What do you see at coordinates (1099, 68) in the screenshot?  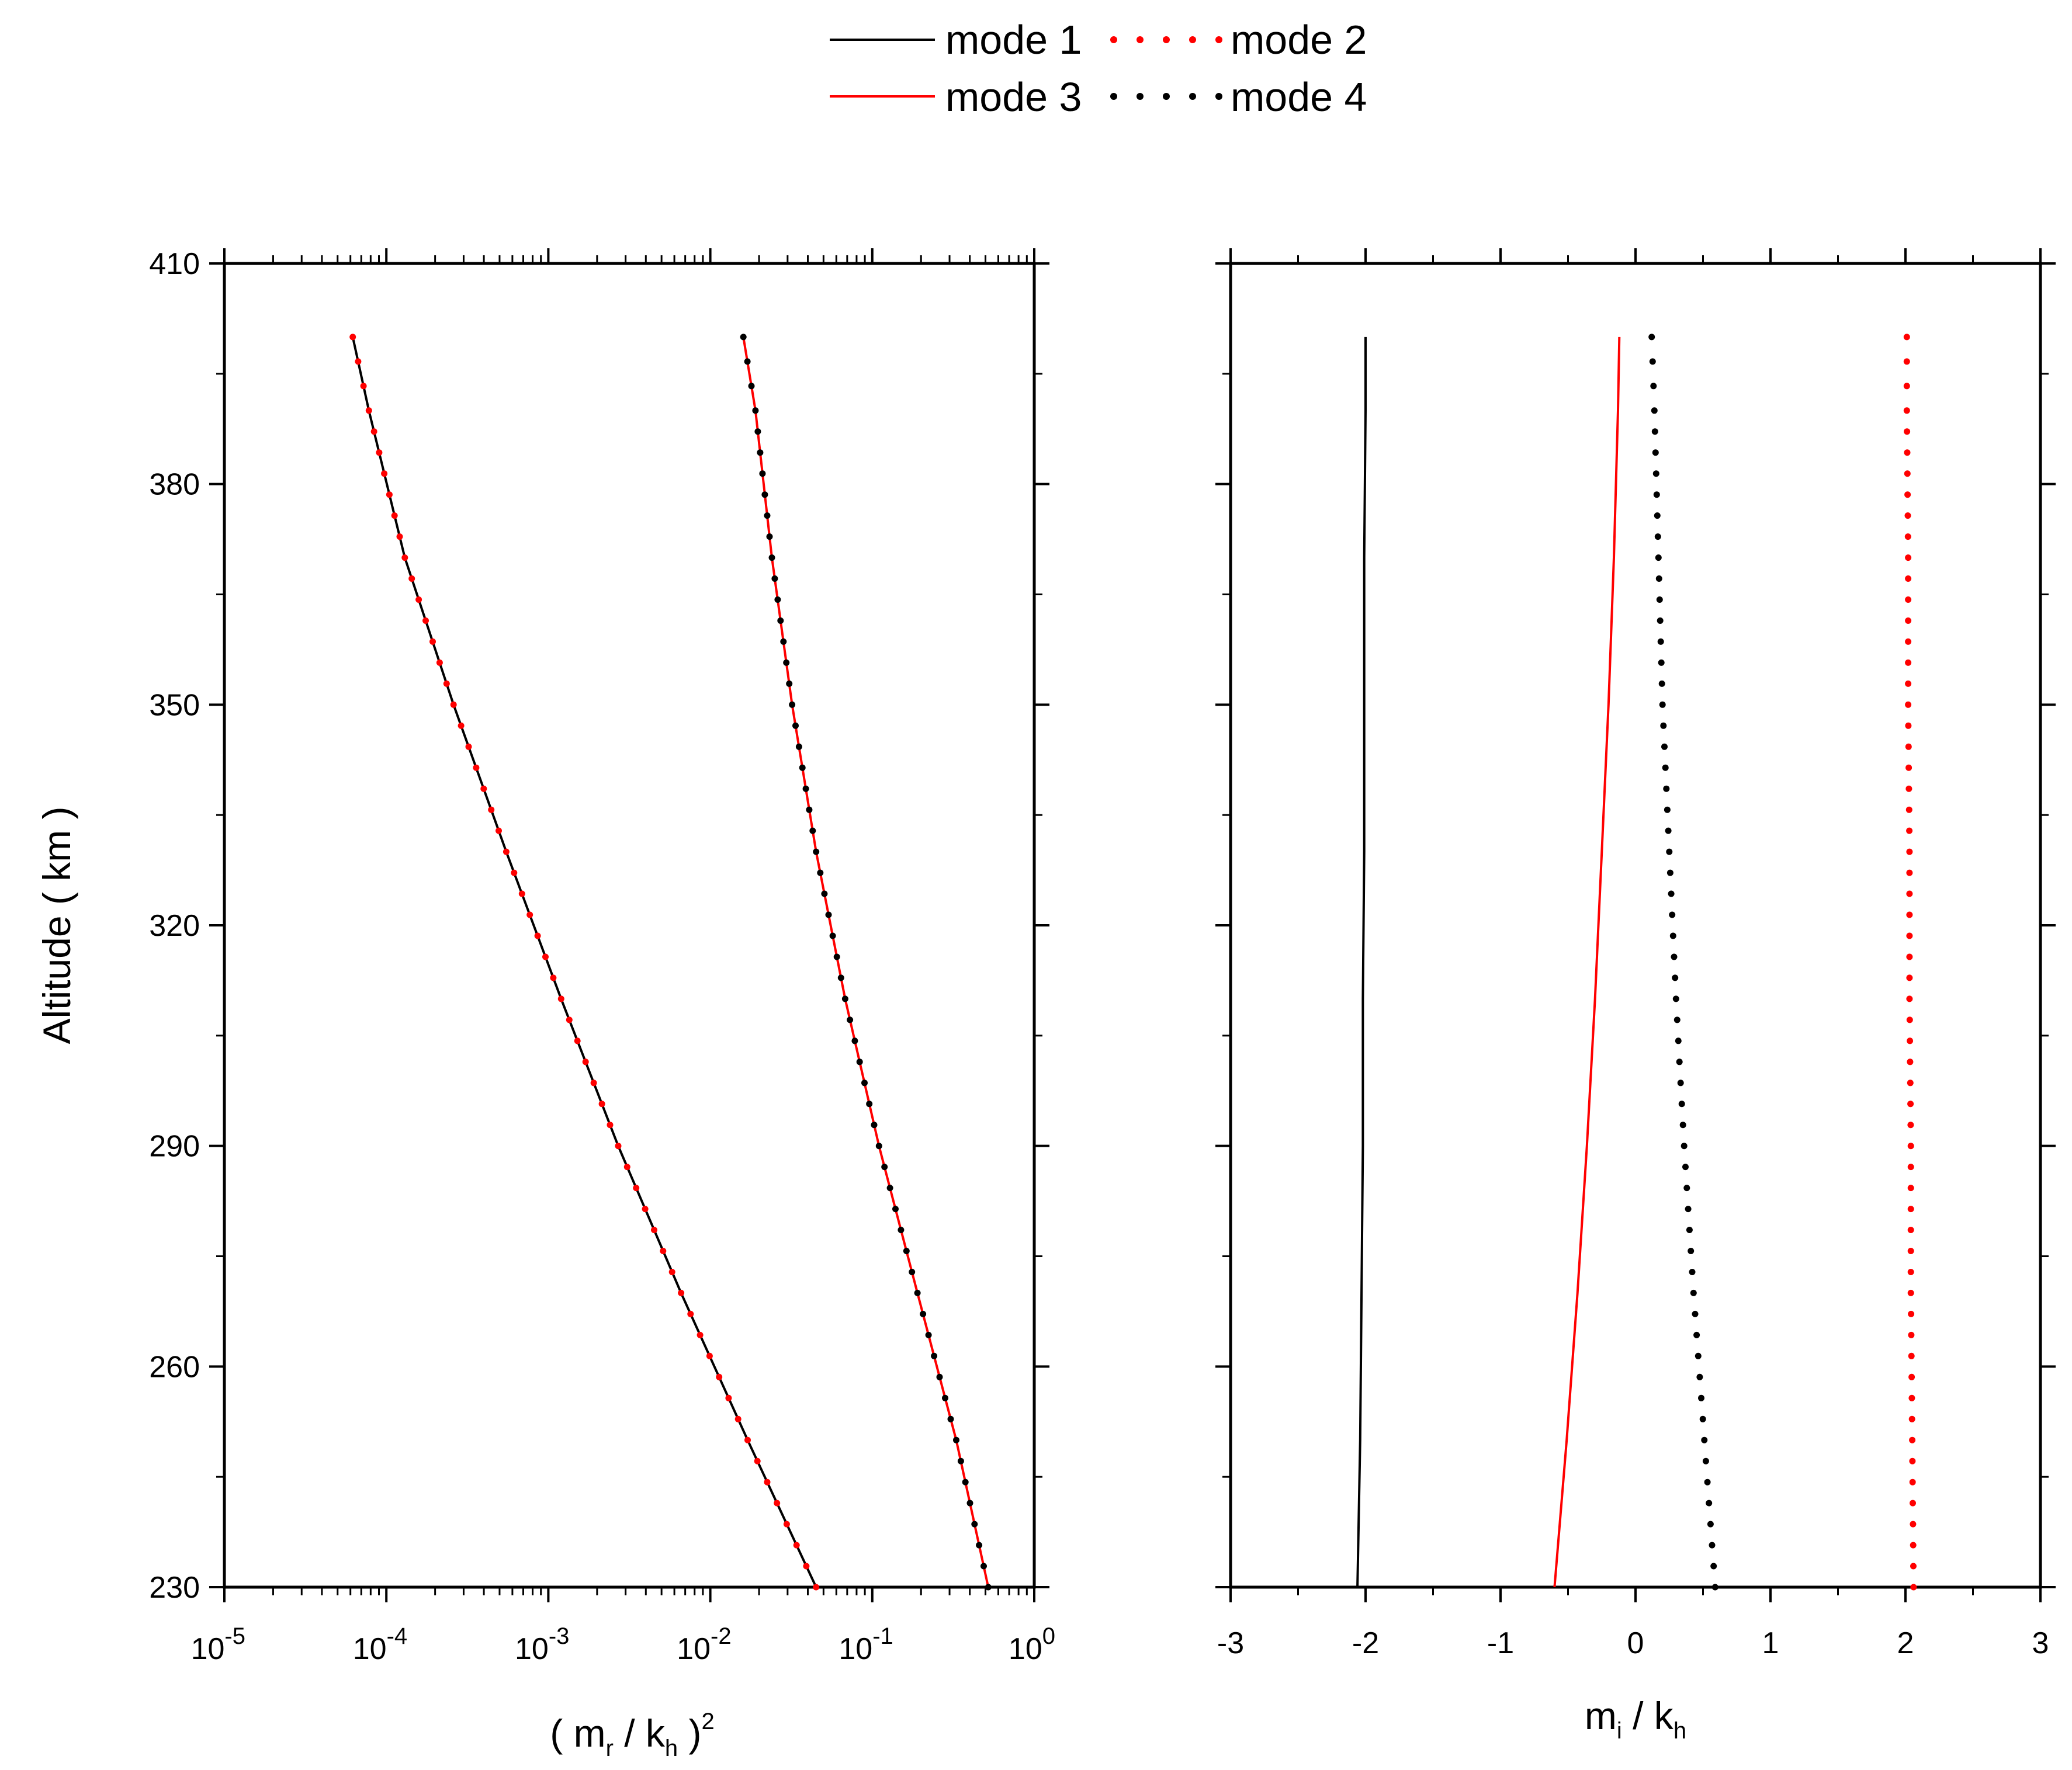 I see `legend: mode 1 mode 2 mode 3 mode 4` at bounding box center [1099, 68].